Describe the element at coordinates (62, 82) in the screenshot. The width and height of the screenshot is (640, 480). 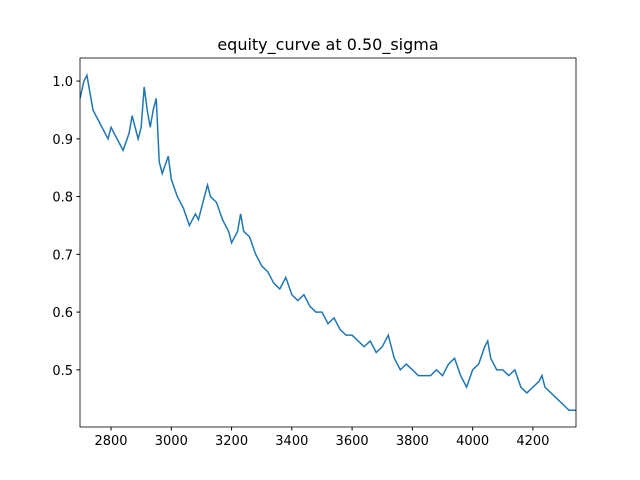
I see `y-tick-label: 1.0` at that location.